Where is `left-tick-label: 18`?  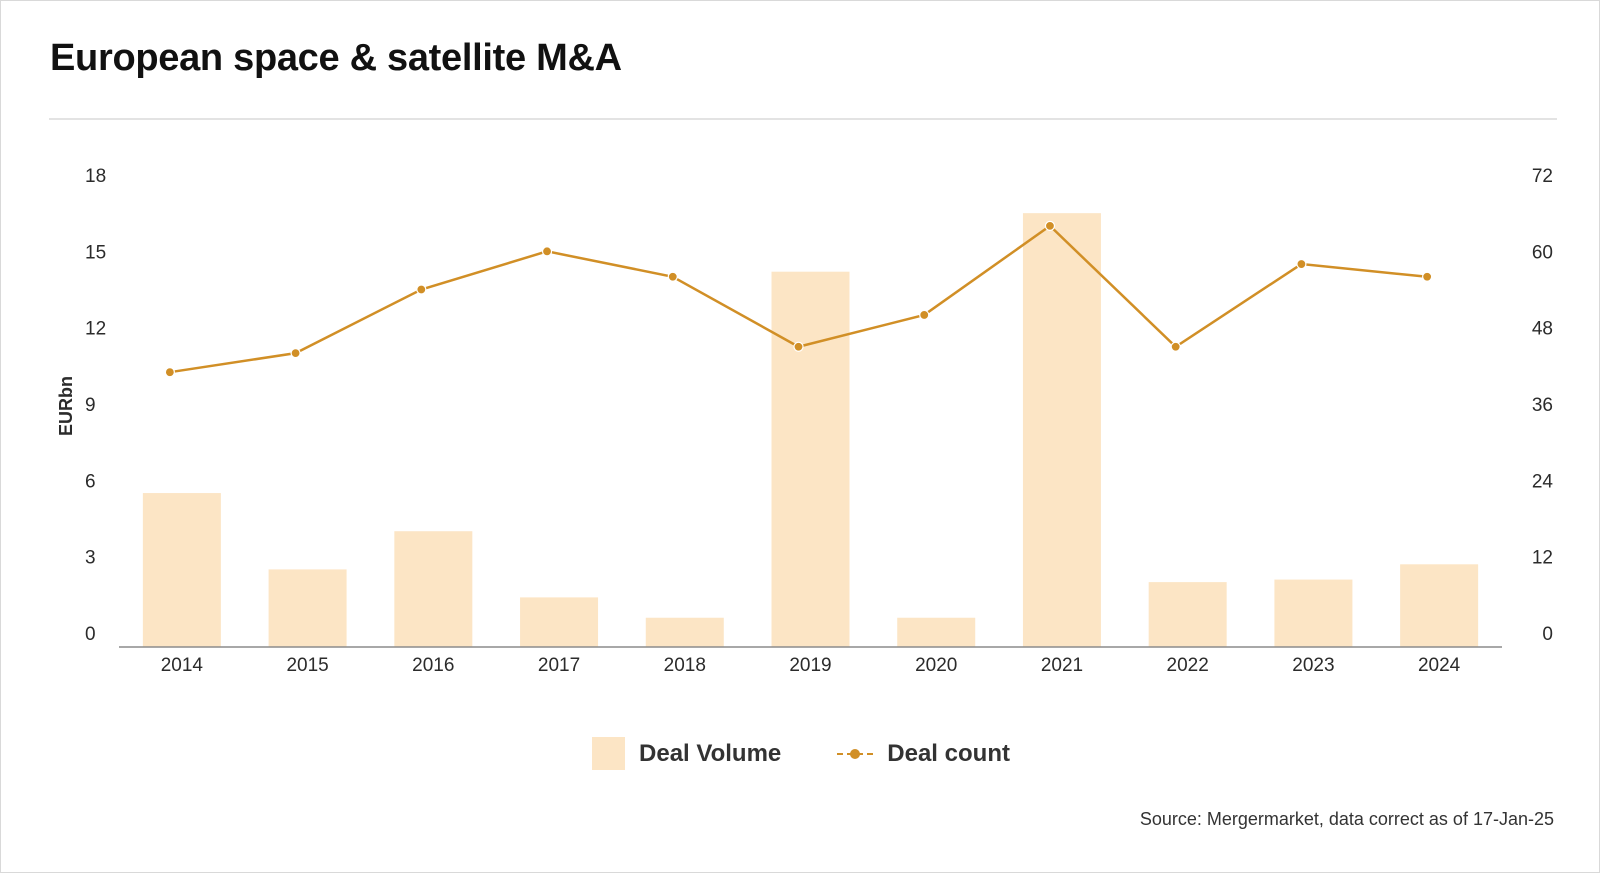
left-tick-label: 18 is located at coordinates (95, 176).